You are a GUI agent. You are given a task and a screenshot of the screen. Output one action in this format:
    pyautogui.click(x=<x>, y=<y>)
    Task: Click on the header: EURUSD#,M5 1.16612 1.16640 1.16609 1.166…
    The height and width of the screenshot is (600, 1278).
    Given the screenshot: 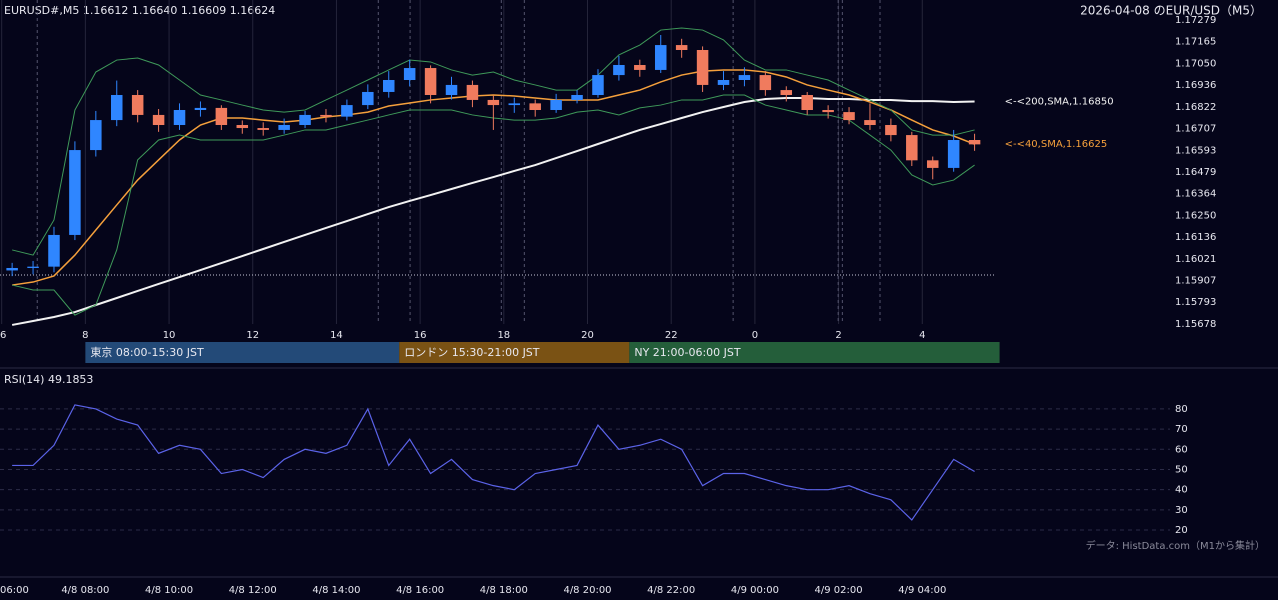 What is the action you would take?
    pyautogui.click(x=139, y=10)
    